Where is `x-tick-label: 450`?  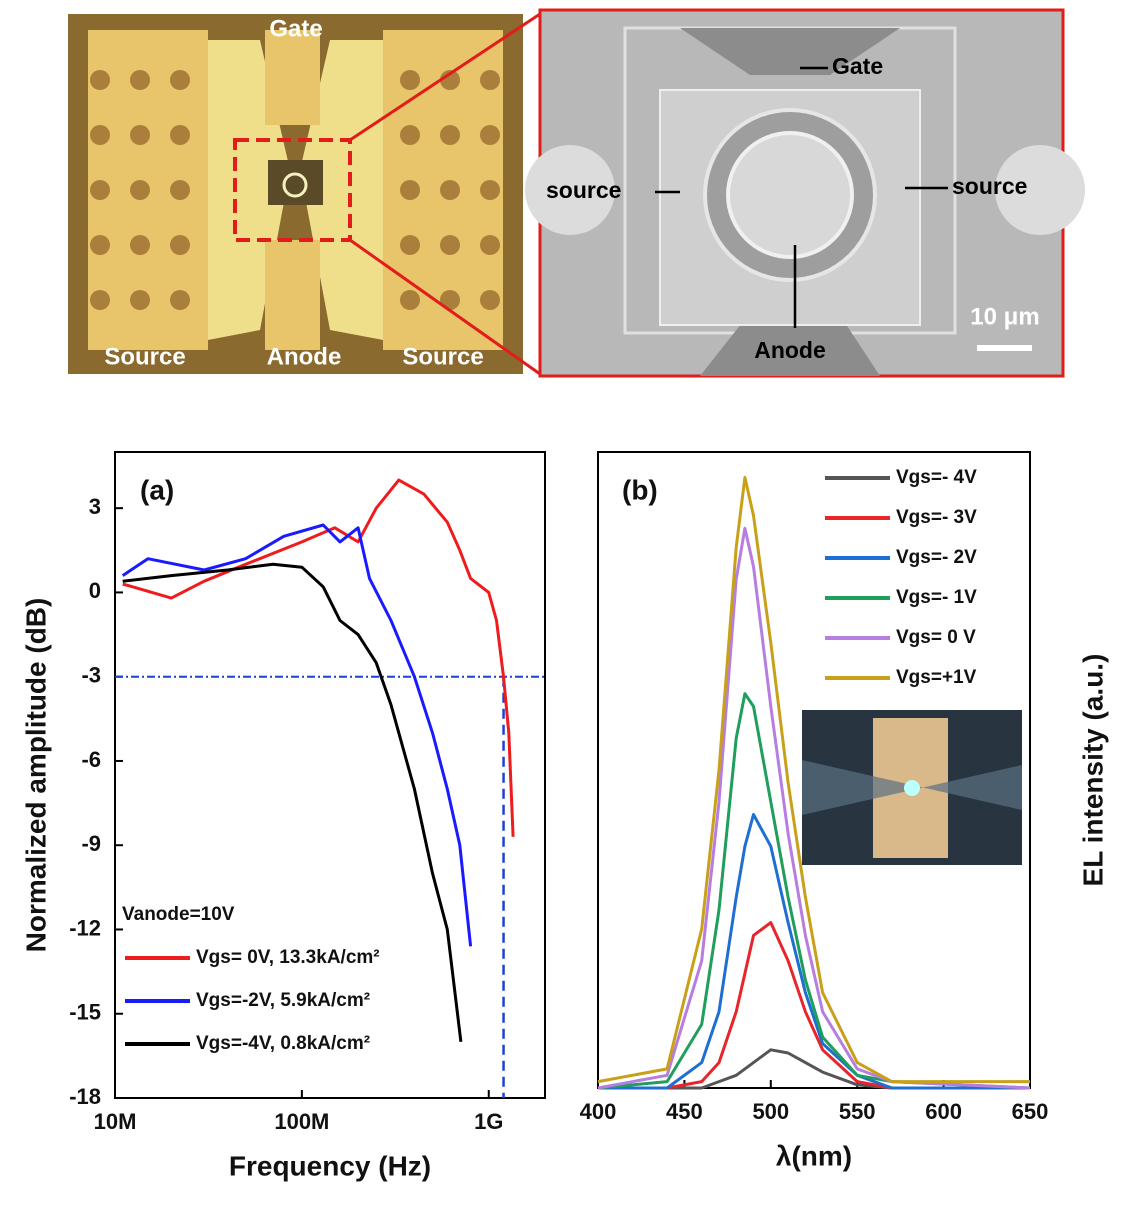 x-tick-label: 450 is located at coordinates (684, 1111).